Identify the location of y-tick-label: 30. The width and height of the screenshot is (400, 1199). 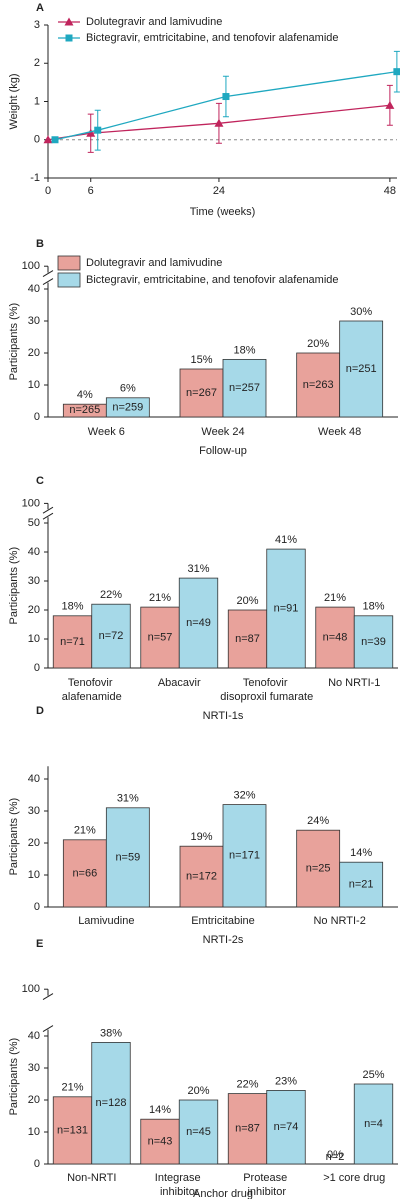
(34, 321).